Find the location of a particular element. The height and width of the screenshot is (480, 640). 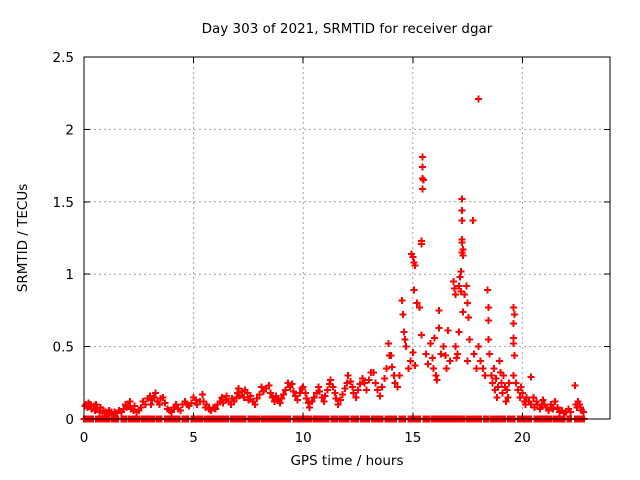

x-tick-label: 5 is located at coordinates (193, 438).